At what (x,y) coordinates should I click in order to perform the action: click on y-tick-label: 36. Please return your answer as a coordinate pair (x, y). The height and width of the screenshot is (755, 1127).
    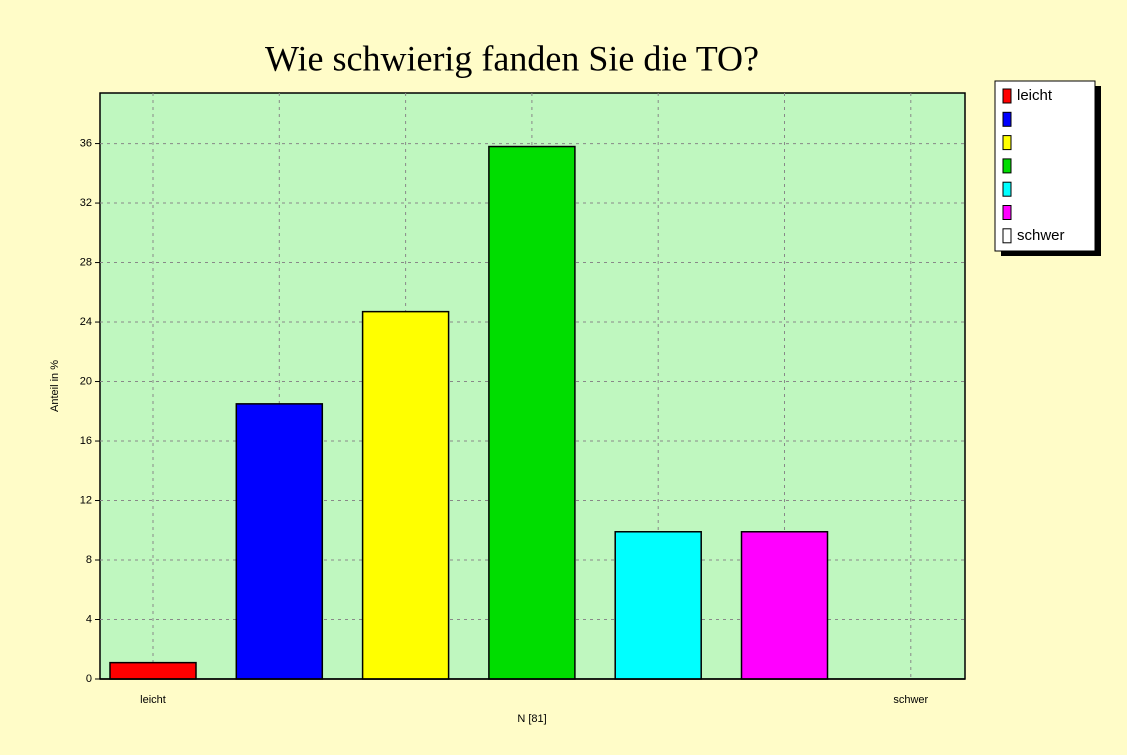
    Looking at the image, I should click on (86, 143).